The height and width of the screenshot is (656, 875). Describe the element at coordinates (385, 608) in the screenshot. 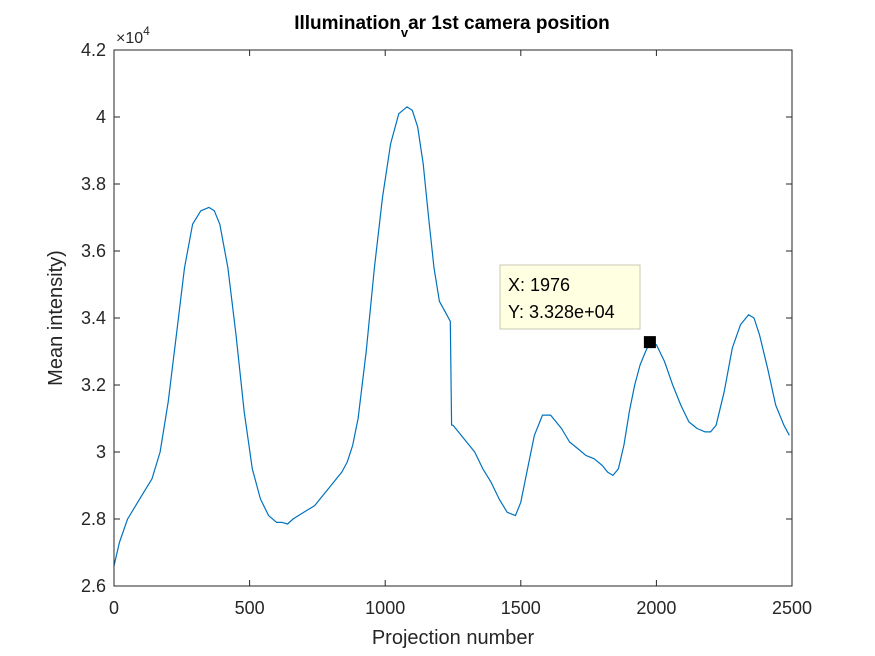

I see `x-tick-label: 1000` at that location.